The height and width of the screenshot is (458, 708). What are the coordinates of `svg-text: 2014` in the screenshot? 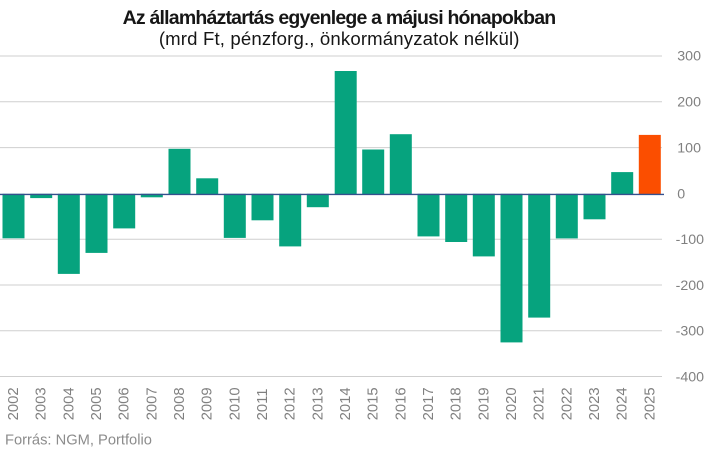 It's located at (346, 403).